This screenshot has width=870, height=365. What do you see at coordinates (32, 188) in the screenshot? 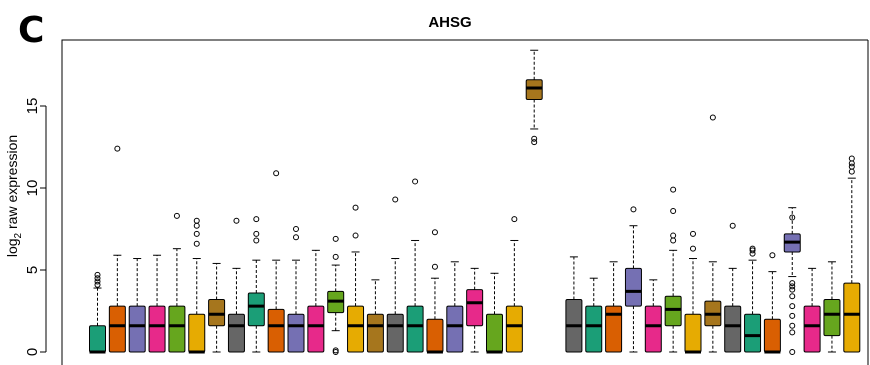
I see `y-tick-label: 10` at bounding box center [32, 188].